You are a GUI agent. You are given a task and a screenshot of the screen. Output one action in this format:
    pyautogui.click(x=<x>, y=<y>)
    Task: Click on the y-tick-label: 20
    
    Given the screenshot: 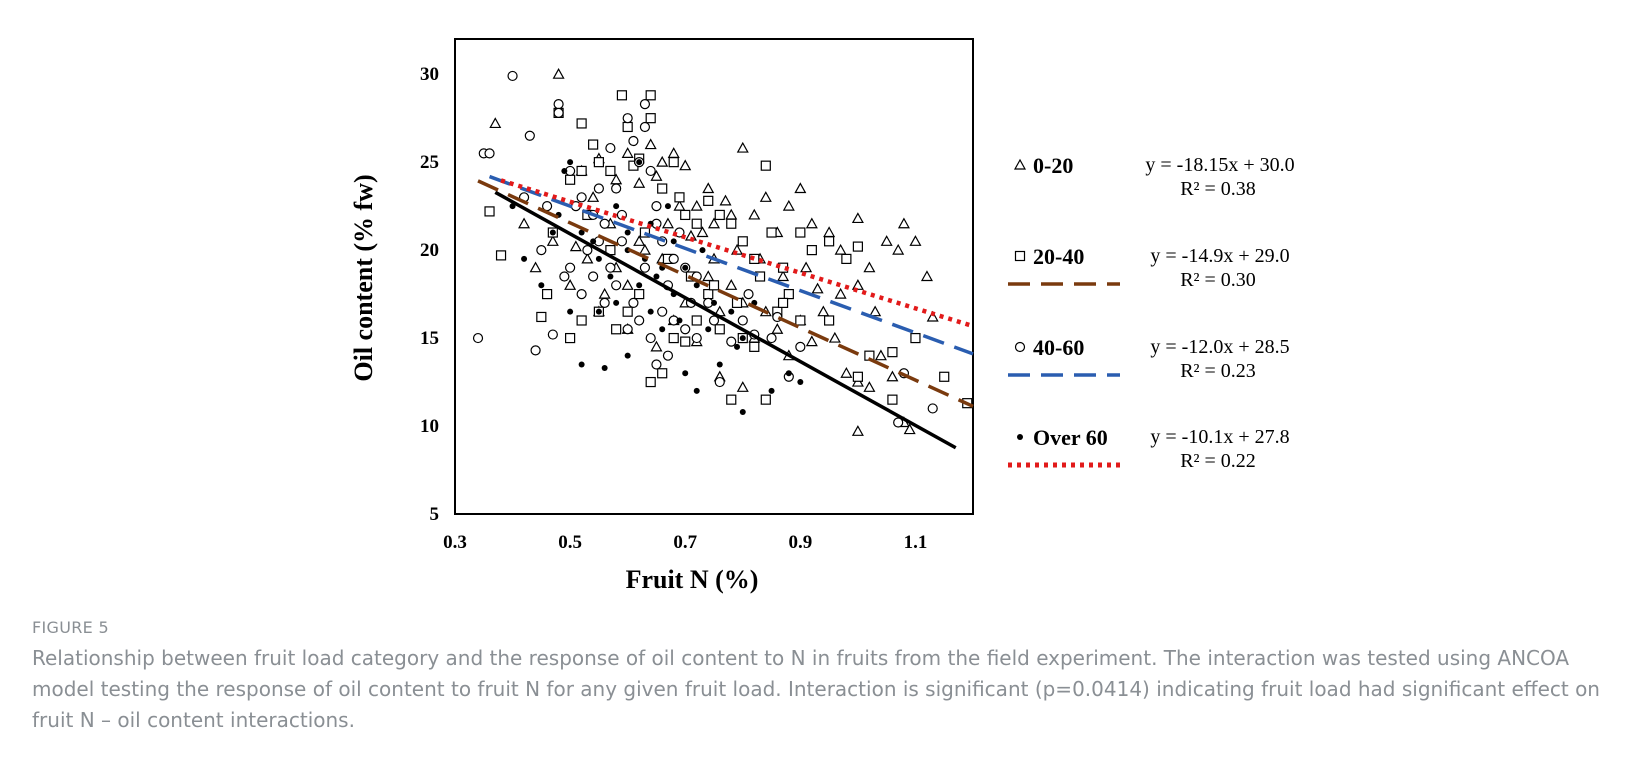 What is the action you would take?
    pyautogui.click(x=429, y=250)
    